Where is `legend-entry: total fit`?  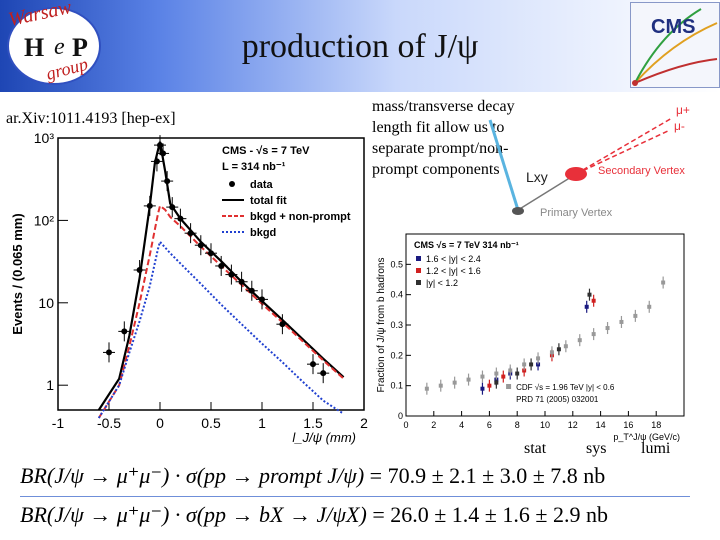
legend-entry: total fit is located at coordinates (268, 201).